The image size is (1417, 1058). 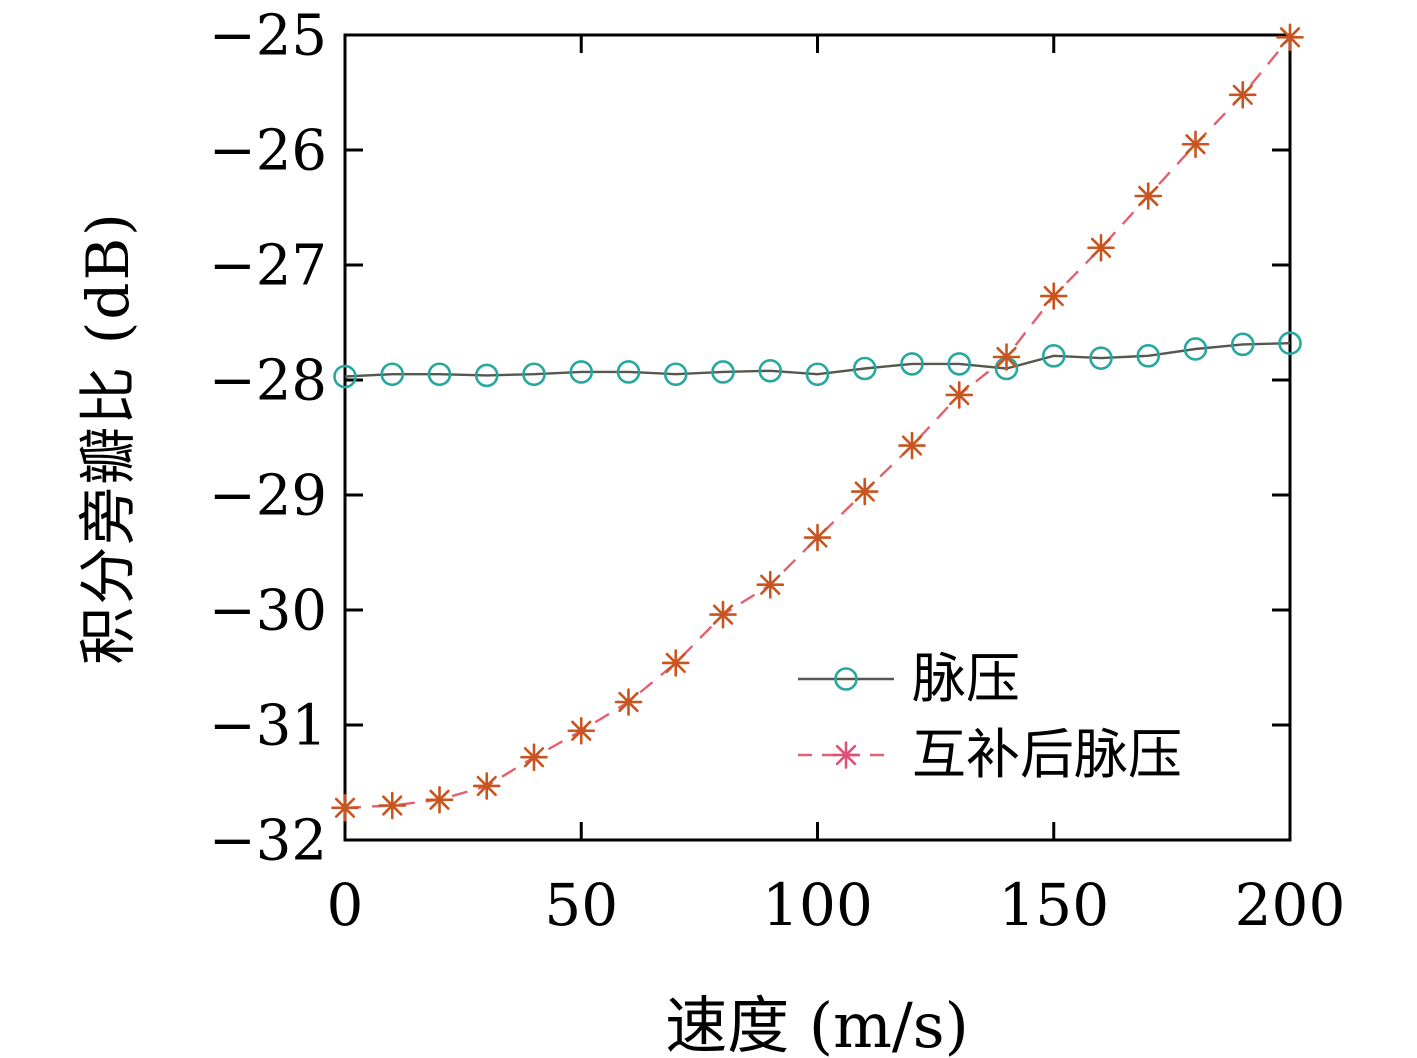 I want to click on y-tick-label: −32, so click(x=268, y=841).